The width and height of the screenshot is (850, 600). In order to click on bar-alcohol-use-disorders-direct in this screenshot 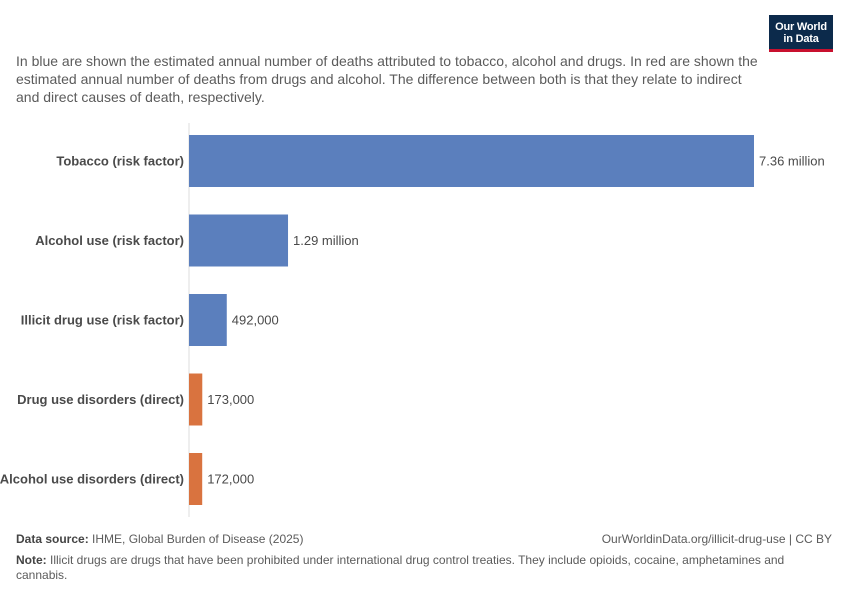, I will do `click(196, 479)`.